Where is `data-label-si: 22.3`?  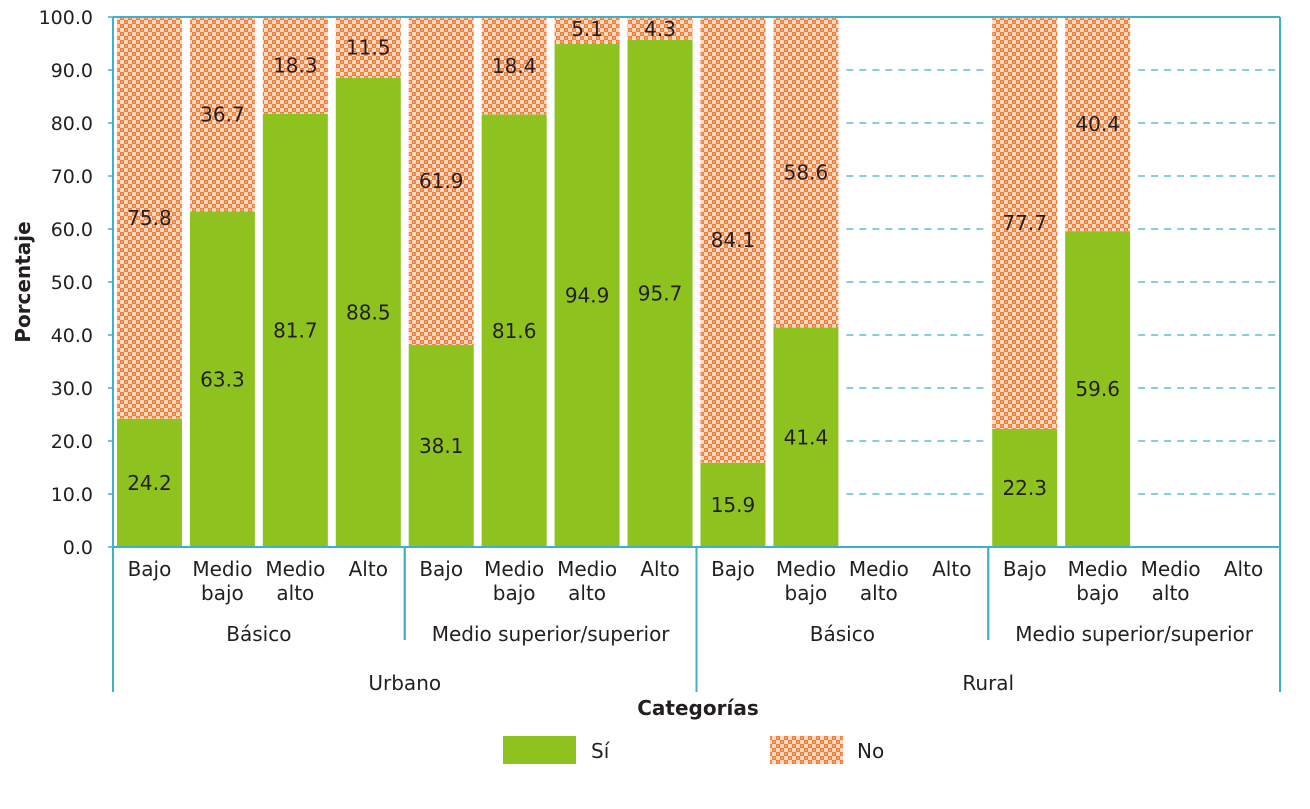
data-label-si: 22.3 is located at coordinates (1024, 488).